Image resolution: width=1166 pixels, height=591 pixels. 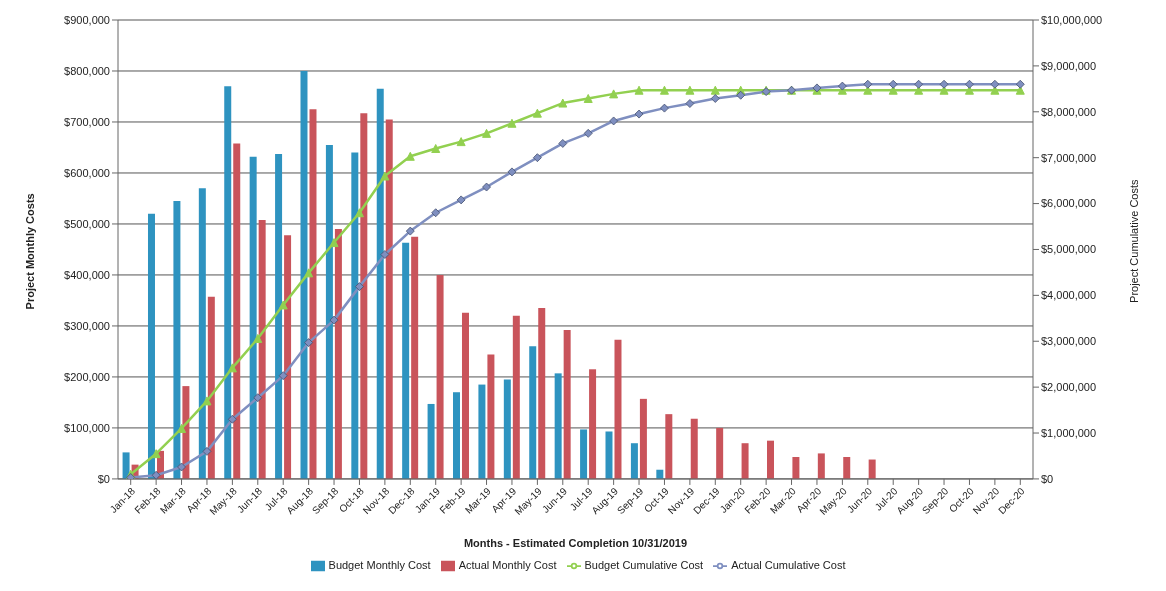 What do you see at coordinates (1069, 295) in the screenshot?
I see `y2-tick-label: $4,000,000` at bounding box center [1069, 295].